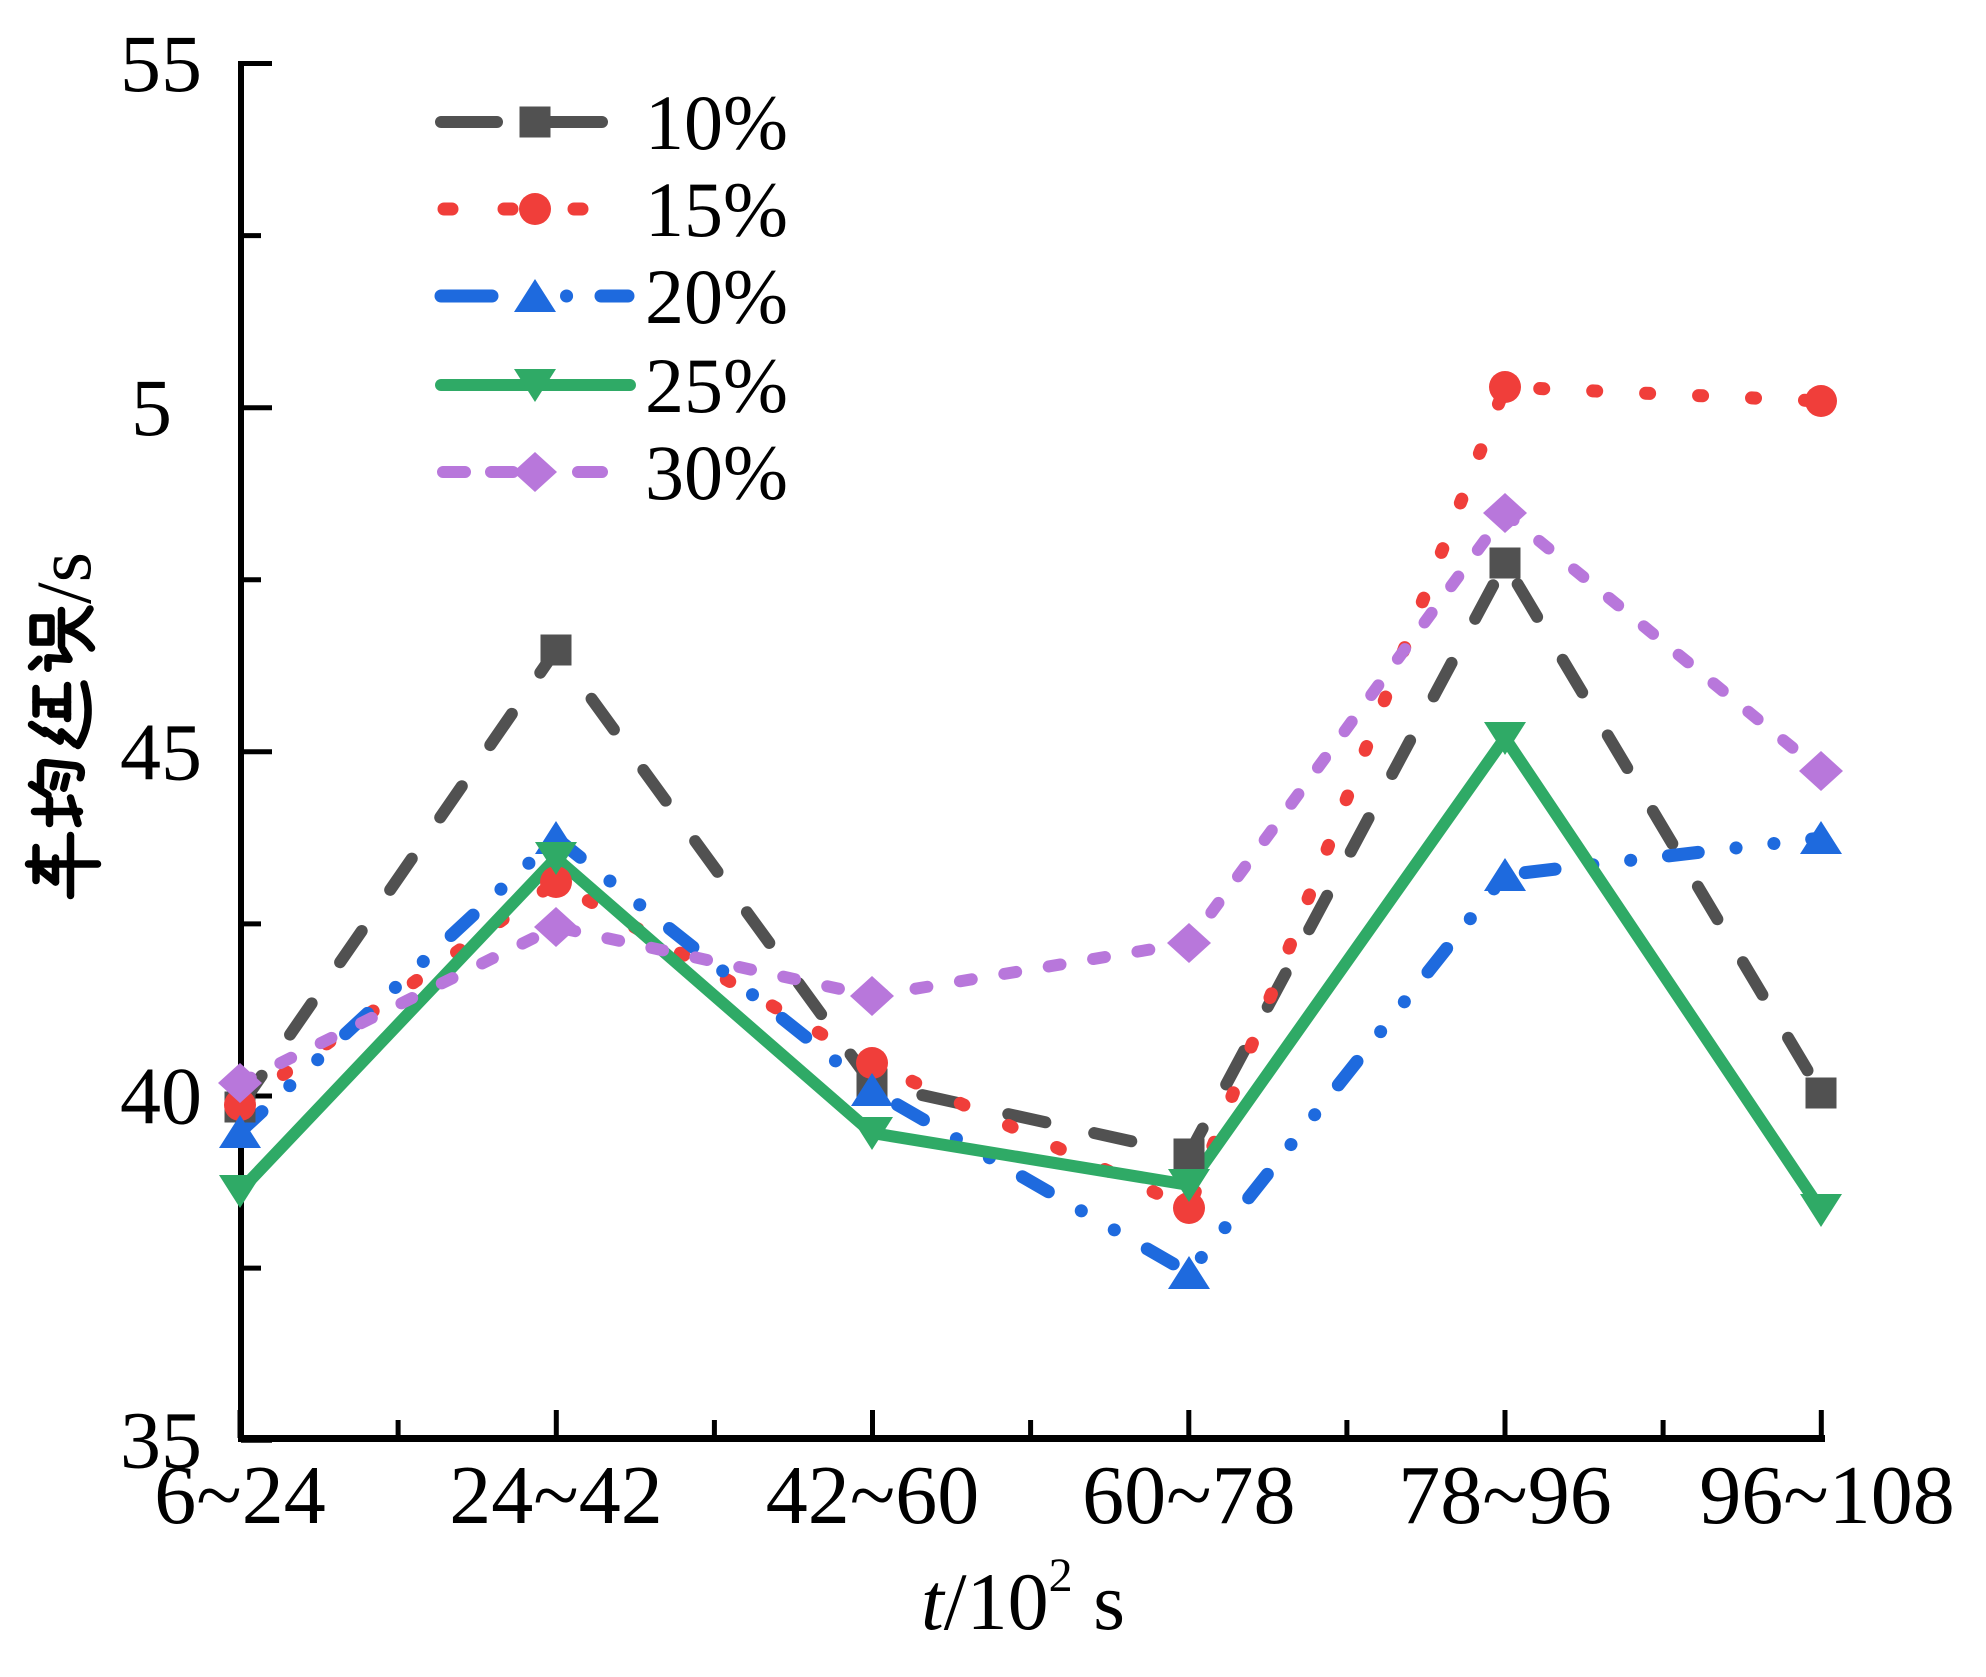  What do you see at coordinates (555, 1495) in the screenshot?
I see `svg-text: 24~42` at bounding box center [555, 1495].